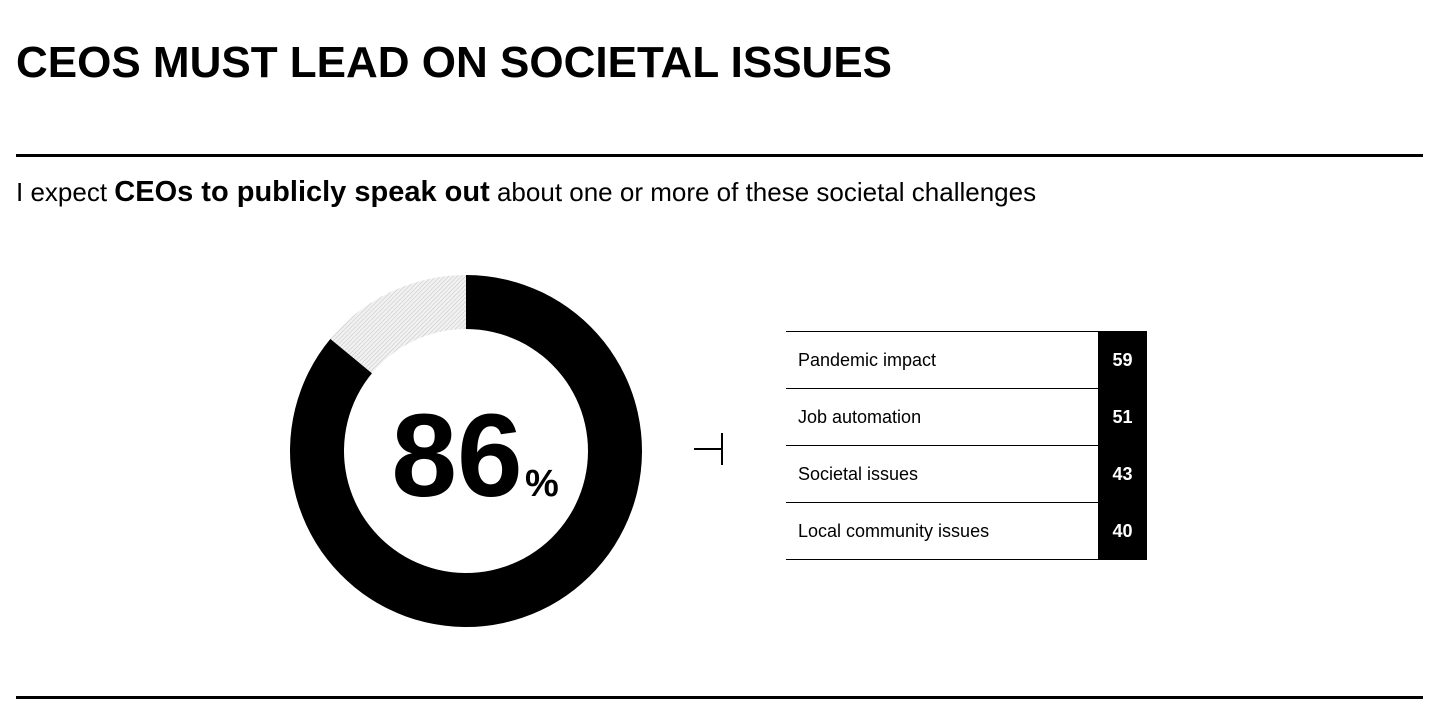 Image resolution: width=1443 pixels, height=717 pixels. I want to click on row-value: 43, so click(1122, 474).